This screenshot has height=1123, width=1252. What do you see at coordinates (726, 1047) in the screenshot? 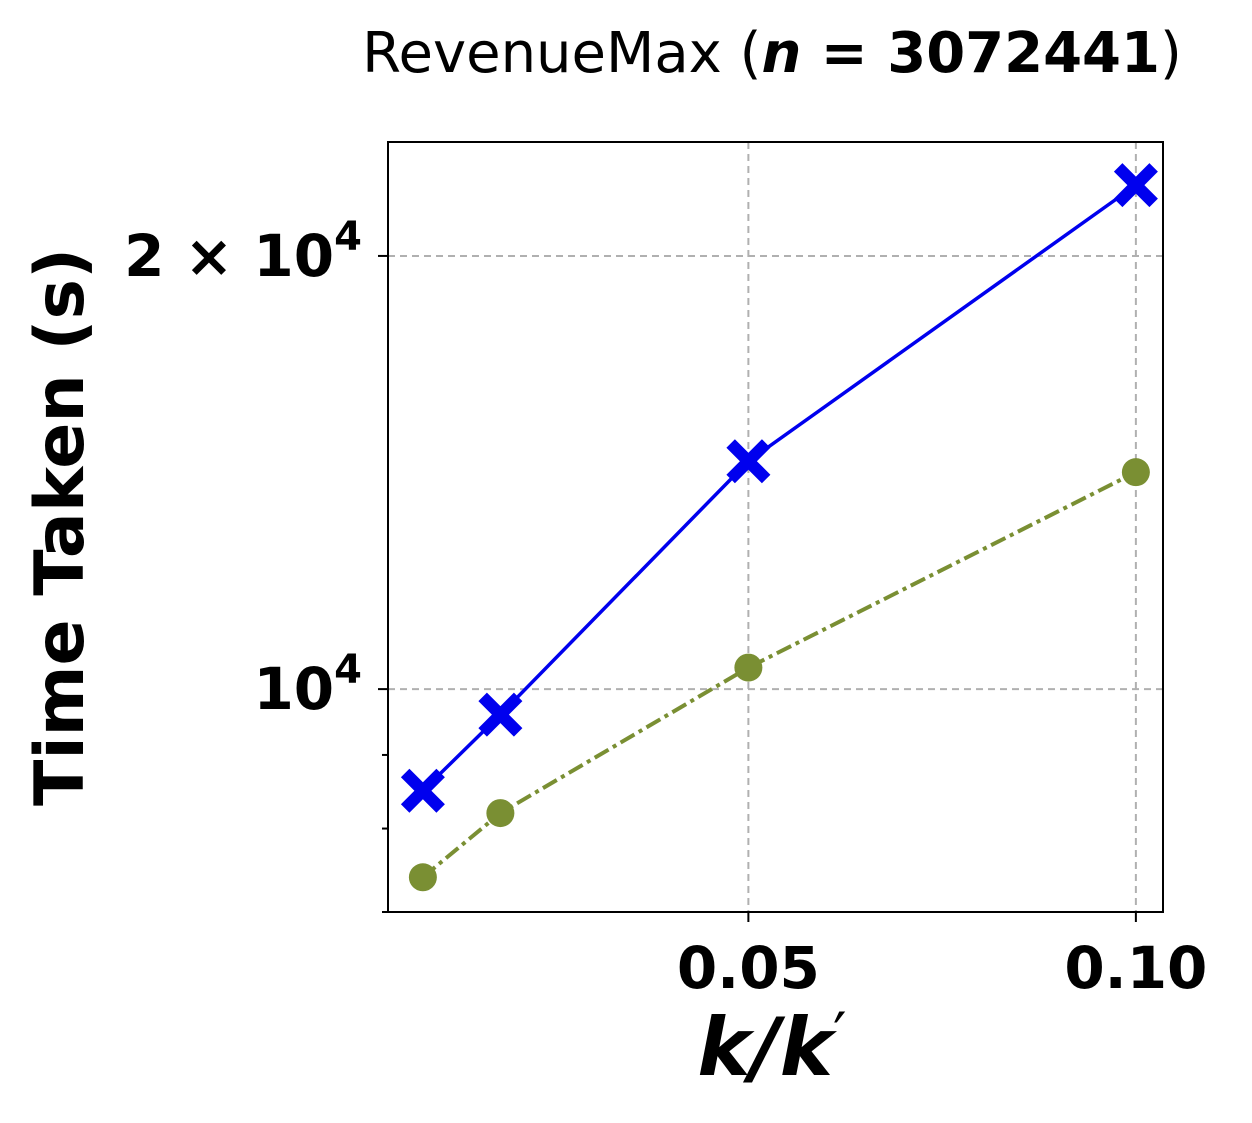
I see `x-axis-label-a: k` at bounding box center [726, 1047].